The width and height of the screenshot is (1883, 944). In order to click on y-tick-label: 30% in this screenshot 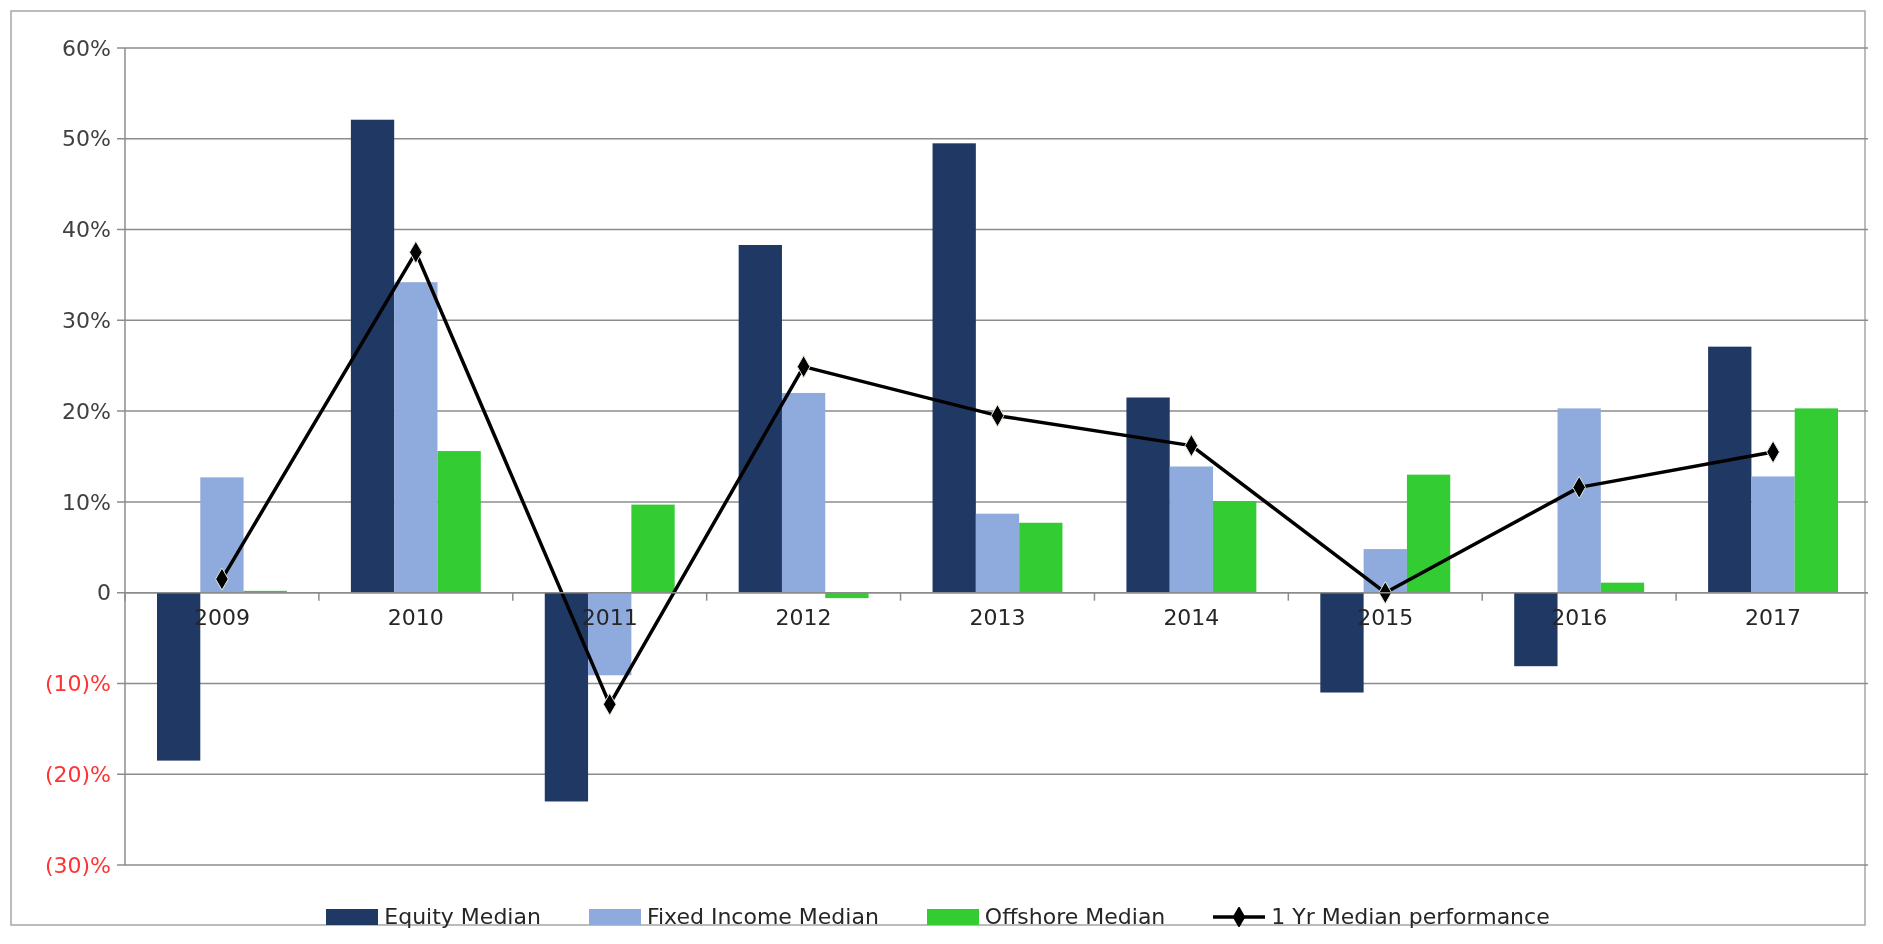, I will do `click(86, 321)`.